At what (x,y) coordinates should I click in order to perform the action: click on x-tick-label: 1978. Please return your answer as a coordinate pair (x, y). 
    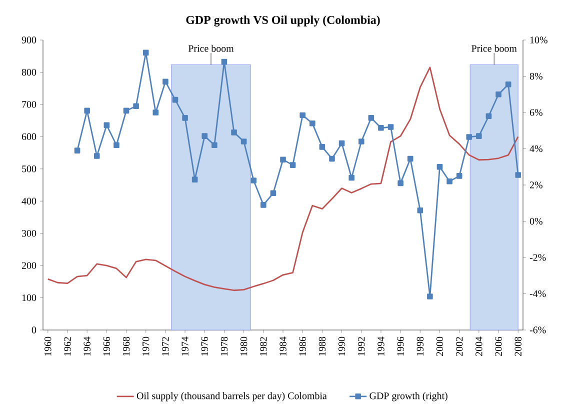
    Looking at the image, I should click on (224, 346).